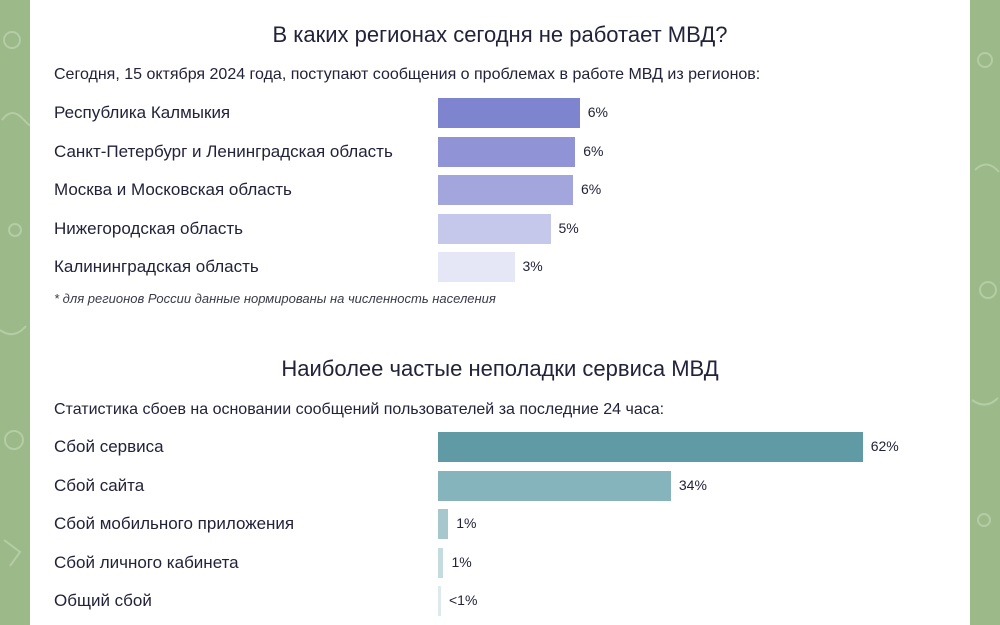  I want to click on region-row: Калининградская область 3%, so click(500, 267).